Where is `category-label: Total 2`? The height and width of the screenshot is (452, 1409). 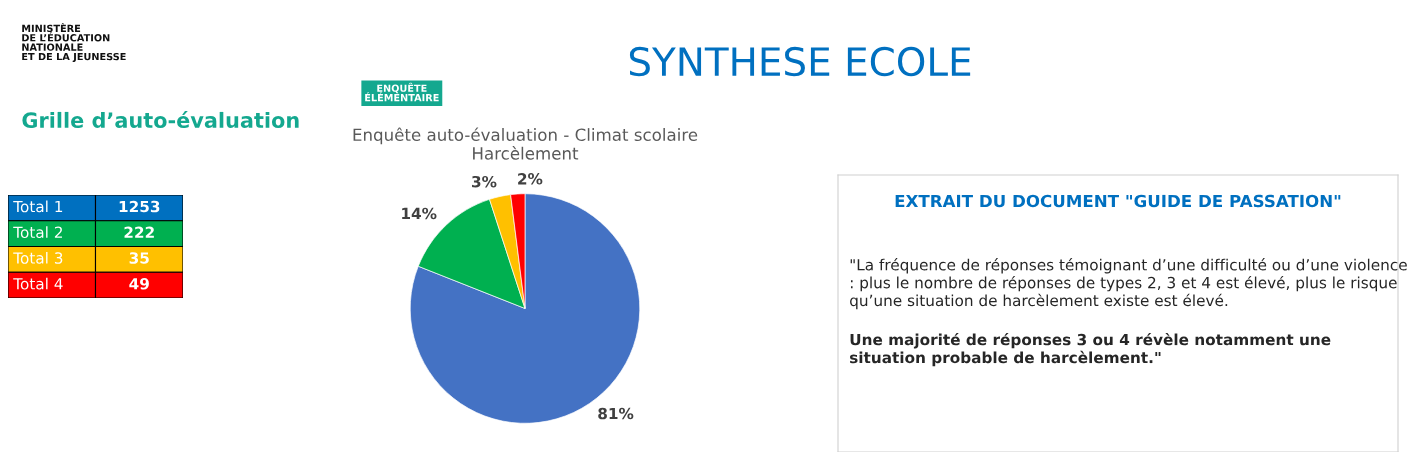
category-label: Total 2 is located at coordinates (37, 232).